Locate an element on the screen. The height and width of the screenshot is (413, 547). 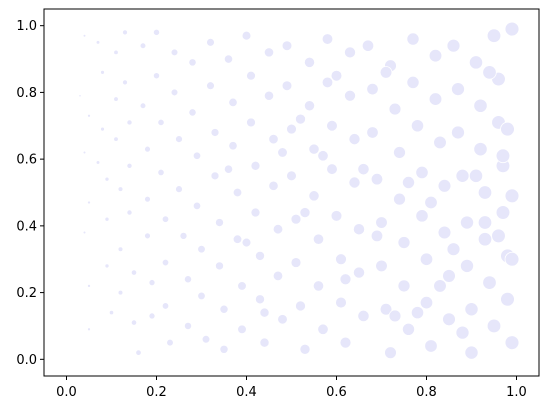
x-tick-label: 0.0 is located at coordinates (66, 392).